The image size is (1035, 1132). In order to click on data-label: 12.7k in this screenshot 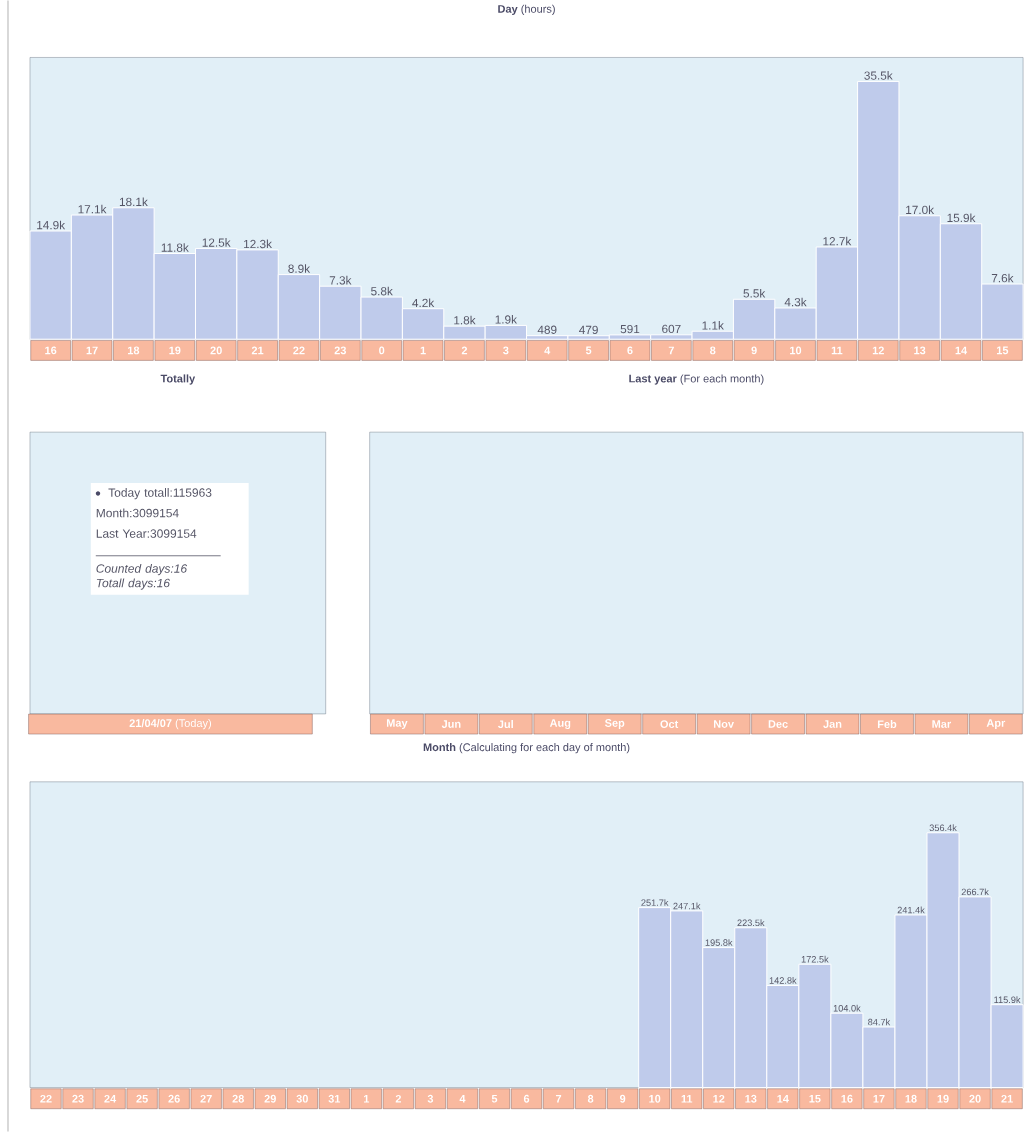, I will do `click(837, 241)`.